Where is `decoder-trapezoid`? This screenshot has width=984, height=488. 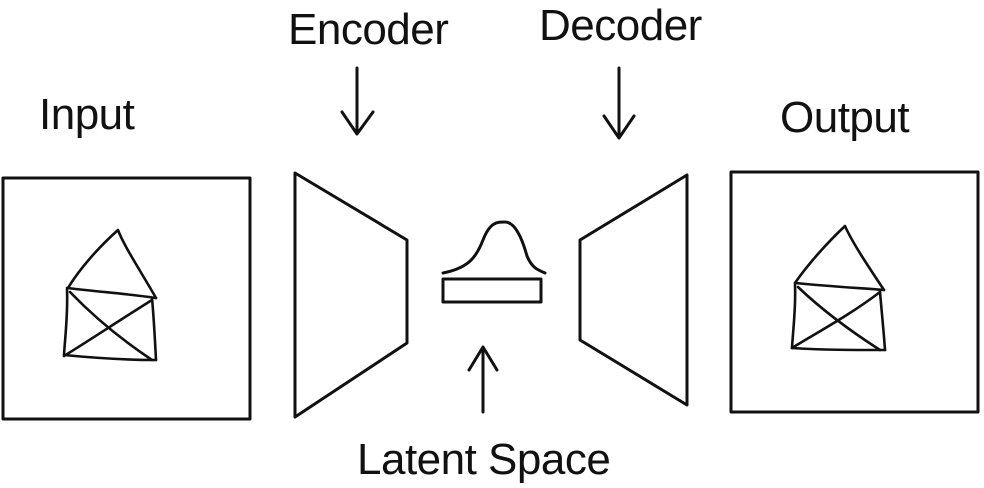 decoder-trapezoid is located at coordinates (633, 290).